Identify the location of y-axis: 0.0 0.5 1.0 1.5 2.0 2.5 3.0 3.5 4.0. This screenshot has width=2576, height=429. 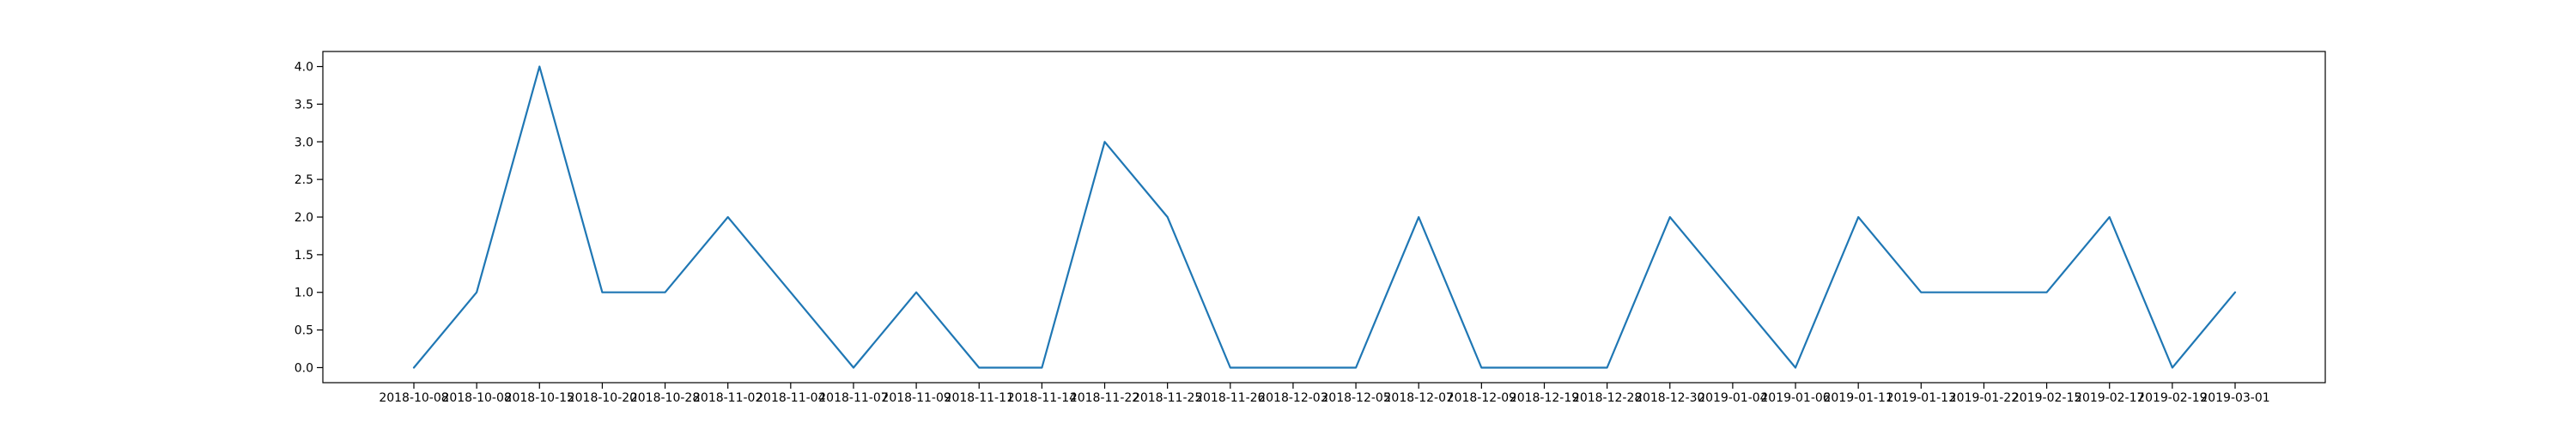
(309, 218).